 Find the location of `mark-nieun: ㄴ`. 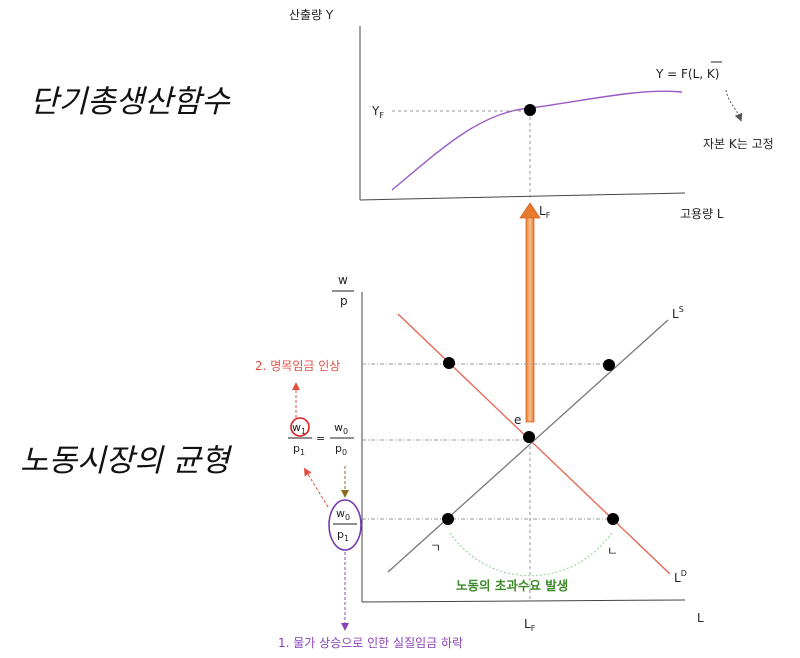

mark-nieun: ㄴ is located at coordinates (612, 551).